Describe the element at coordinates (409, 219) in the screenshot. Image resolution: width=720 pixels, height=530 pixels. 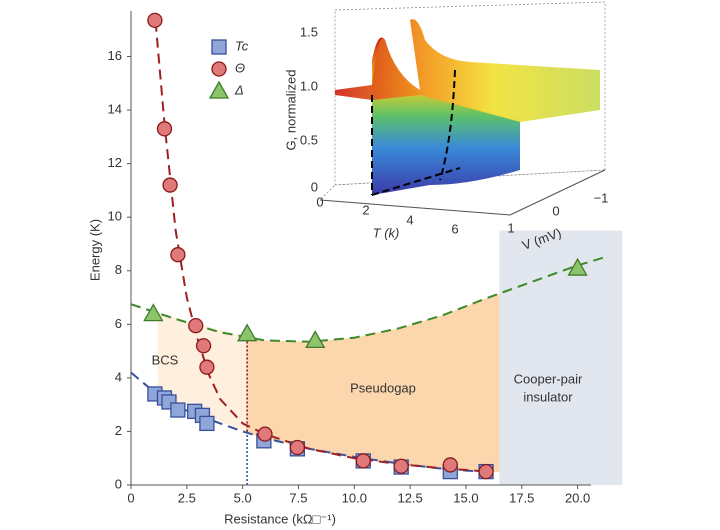
I see `inset-t-tick: 4` at that location.